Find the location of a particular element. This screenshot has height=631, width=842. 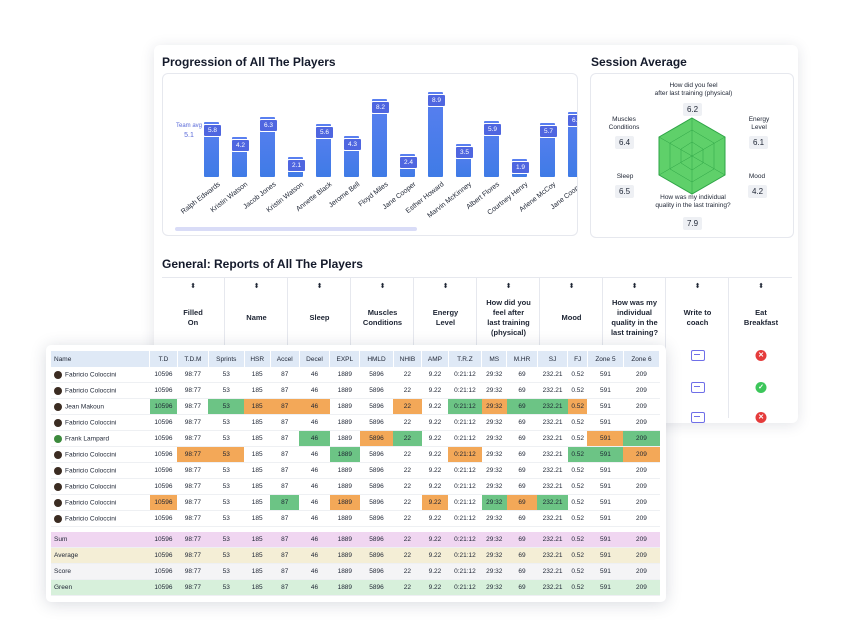

metrics-column-header: T.D.M is located at coordinates (193, 359).